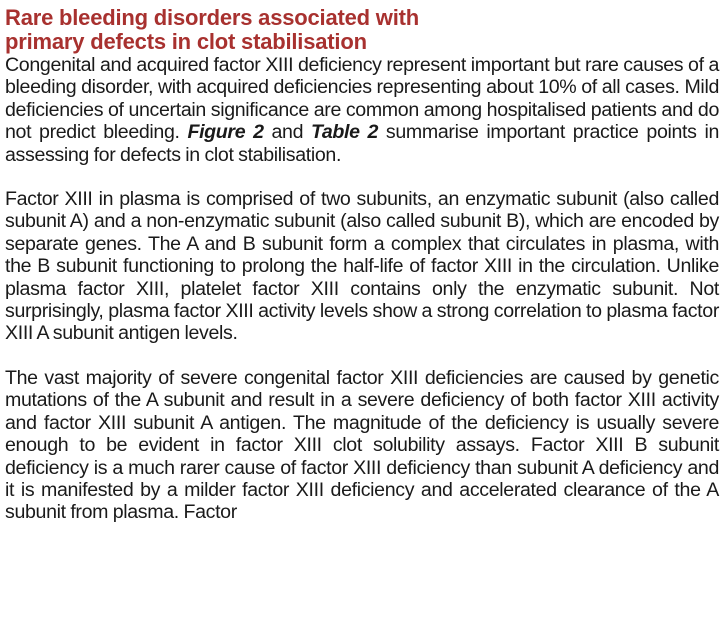 The image size is (724, 642). What do you see at coordinates (287, 132) in the screenshot?
I see `paragraph-1-text-middle: and` at bounding box center [287, 132].